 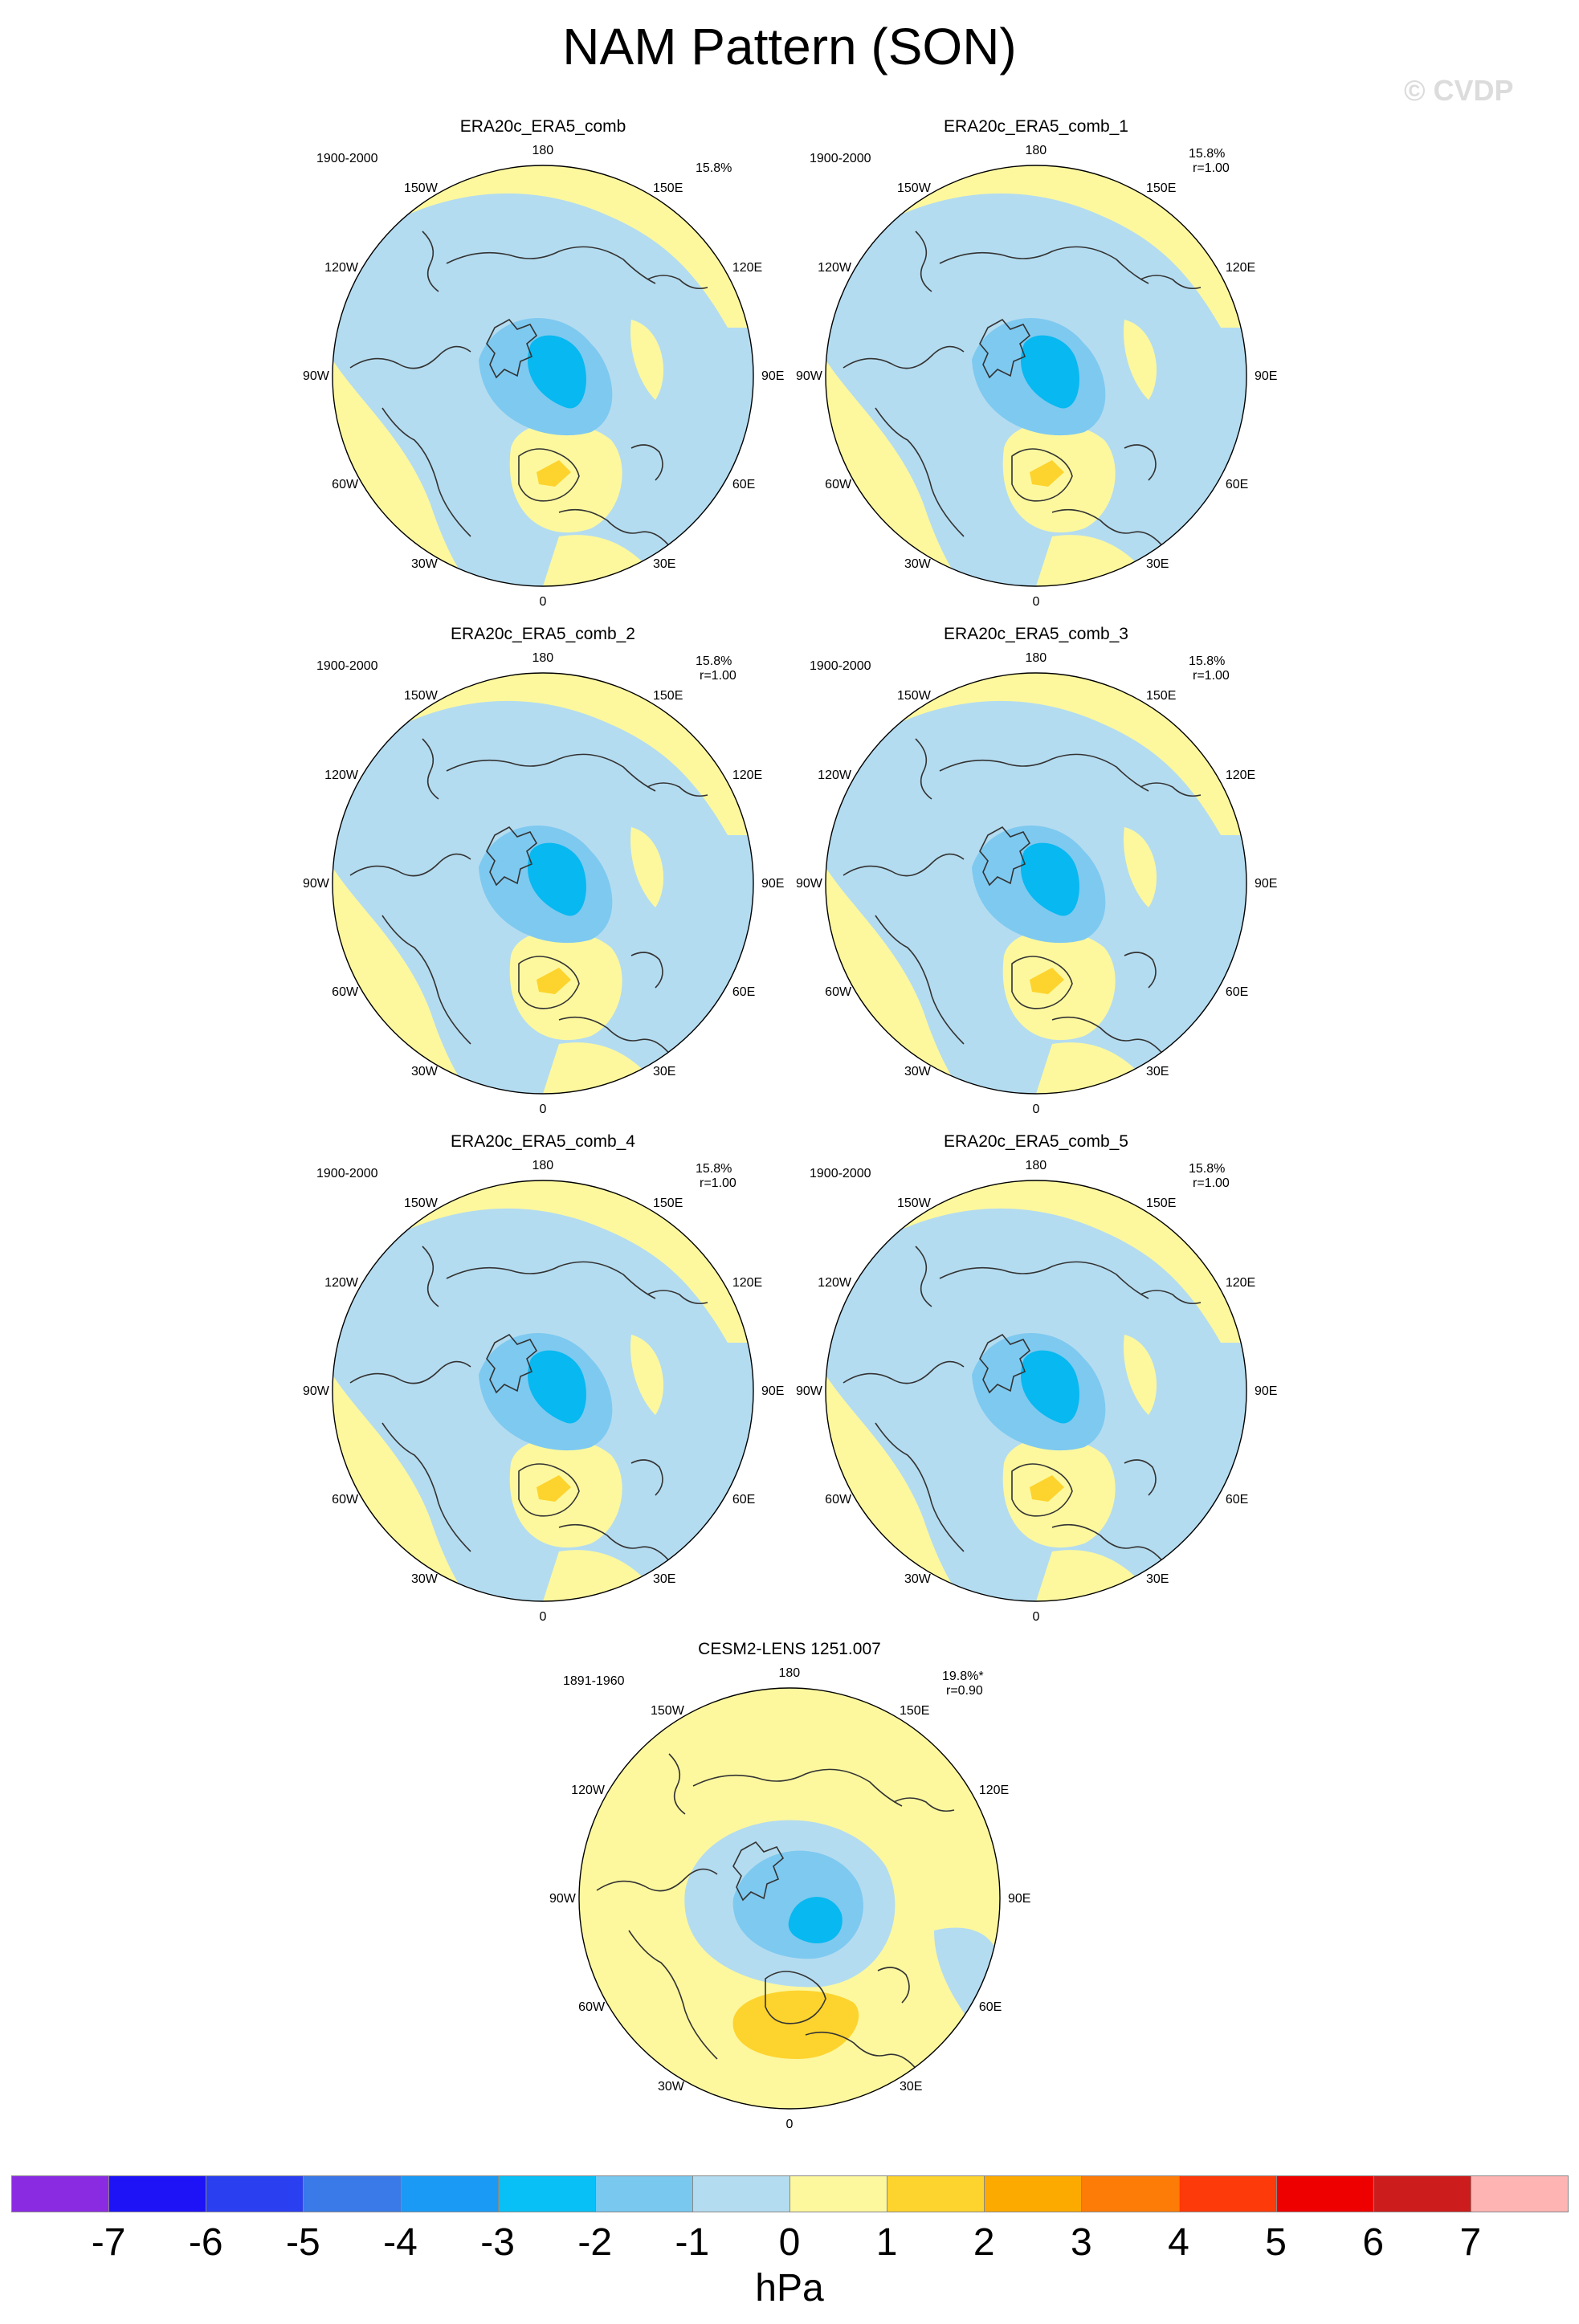 I want to click on colorbar-tick-label: 1, so click(x=886, y=2243).